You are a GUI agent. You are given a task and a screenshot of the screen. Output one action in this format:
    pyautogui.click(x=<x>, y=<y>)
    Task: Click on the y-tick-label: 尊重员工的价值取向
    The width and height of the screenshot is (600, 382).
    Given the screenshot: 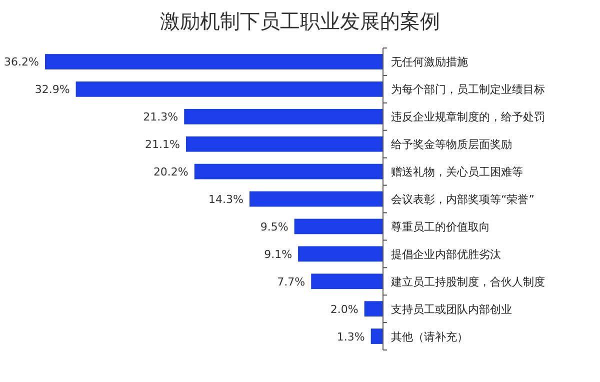 What is the action you would take?
    pyautogui.click(x=440, y=227)
    